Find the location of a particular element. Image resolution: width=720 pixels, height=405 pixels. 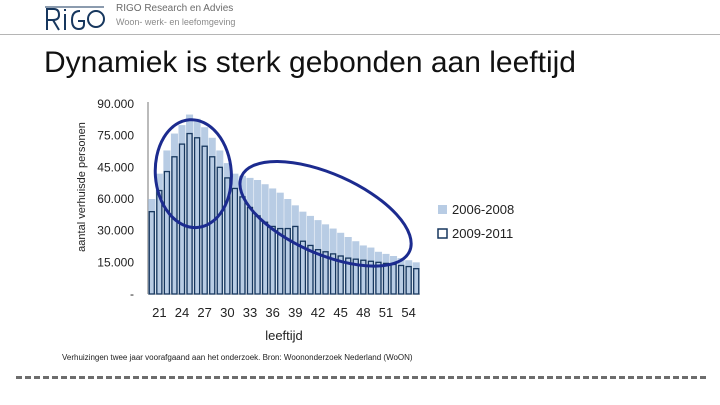

org-name: RIGO Research en Advies is located at coordinates (175, 8).